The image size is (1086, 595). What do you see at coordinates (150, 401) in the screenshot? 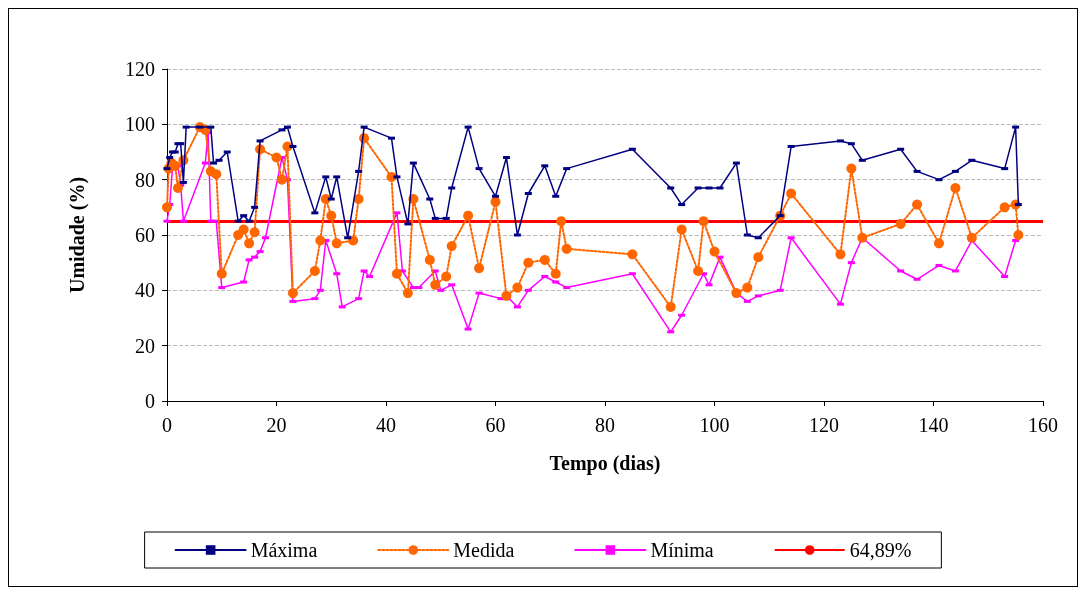
I see `y-tick-label: 0` at bounding box center [150, 401].